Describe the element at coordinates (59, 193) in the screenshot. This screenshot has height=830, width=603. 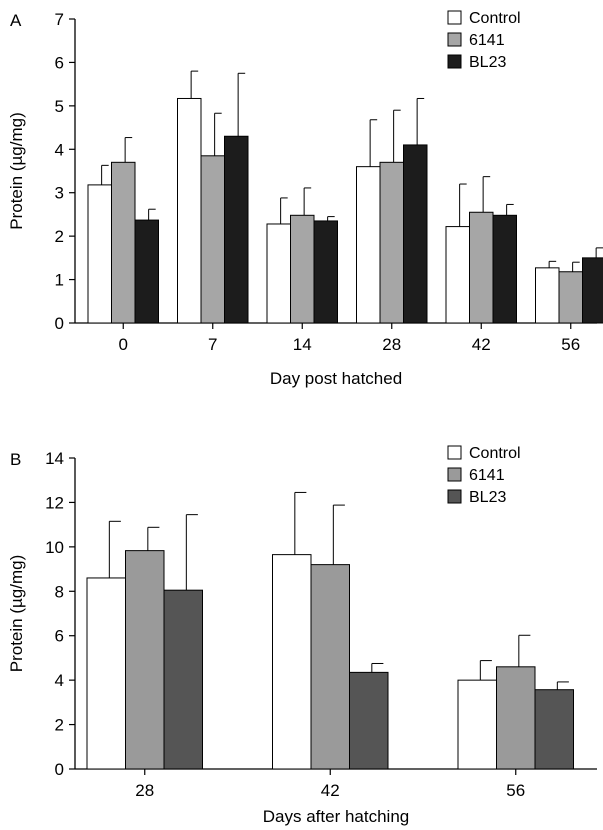
I see `y-tick-label: 3` at that location.